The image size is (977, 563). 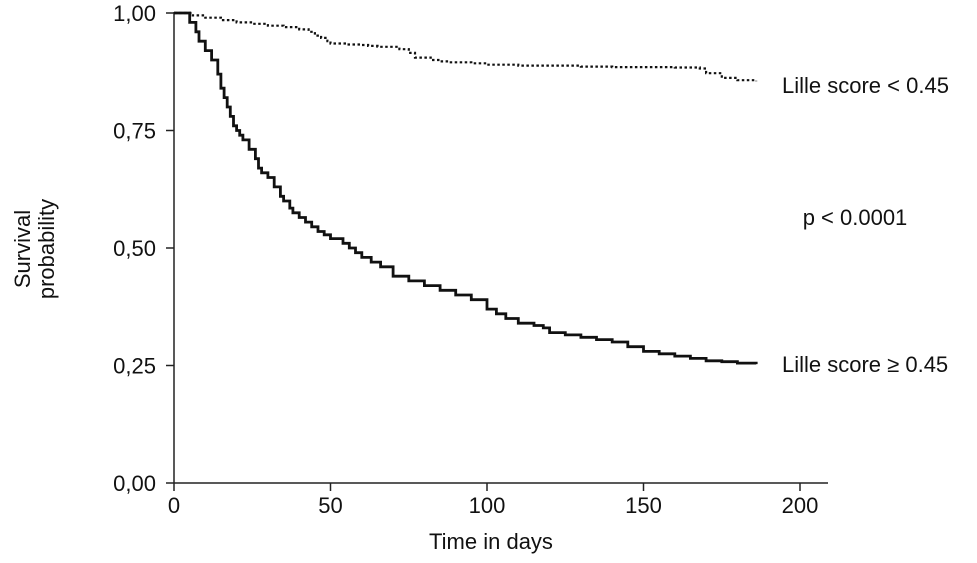 I want to click on x-tick-label: 200, so click(x=800, y=505).